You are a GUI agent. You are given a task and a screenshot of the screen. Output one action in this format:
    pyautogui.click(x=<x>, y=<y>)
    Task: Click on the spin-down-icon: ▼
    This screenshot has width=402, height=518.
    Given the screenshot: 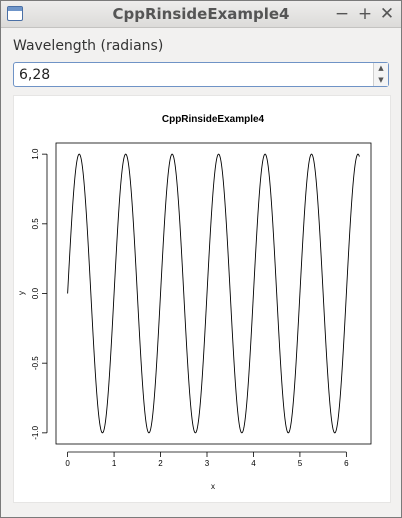 What is the action you would take?
    pyautogui.click(x=381, y=80)
    